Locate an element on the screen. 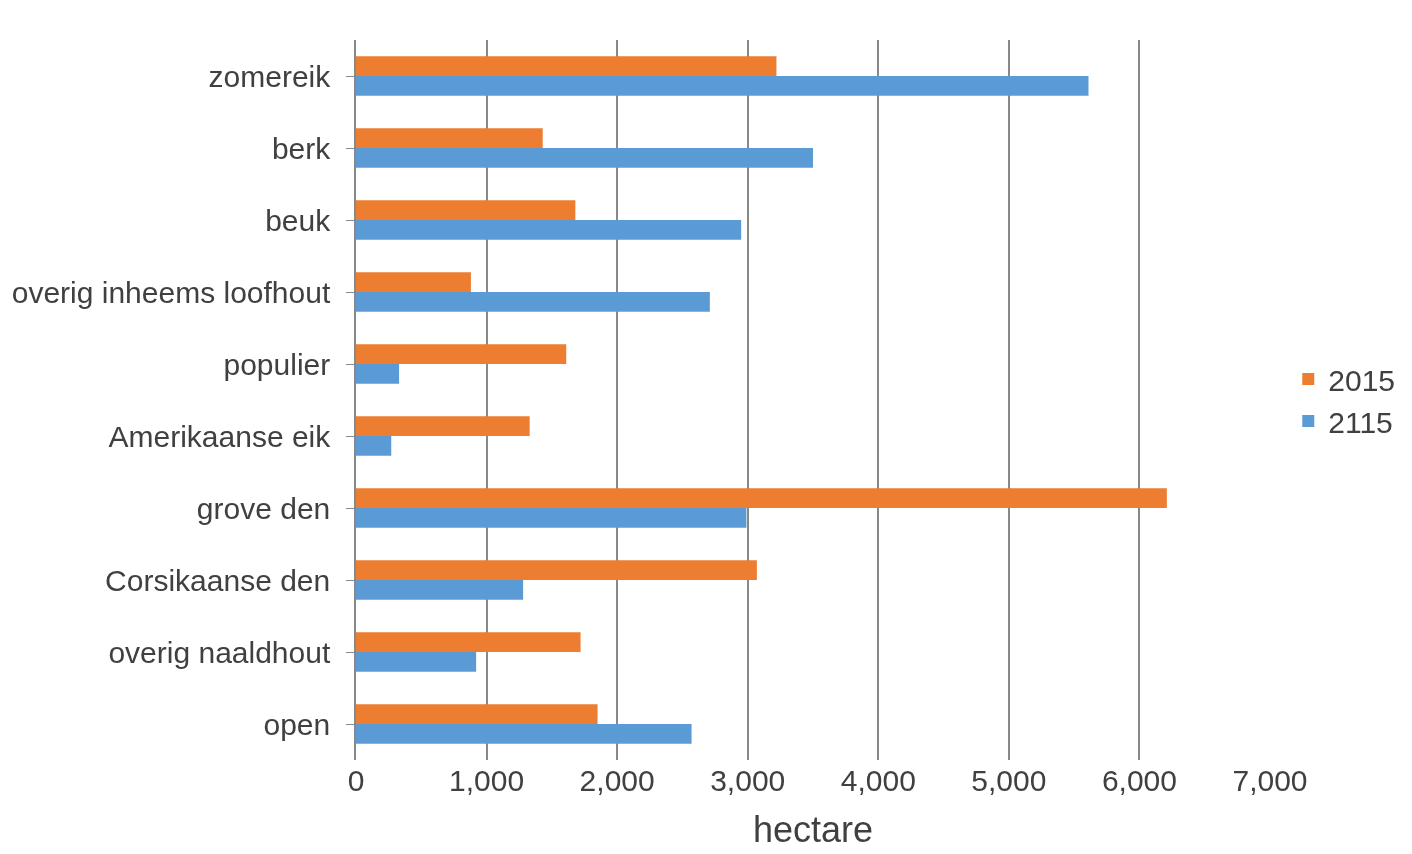 The height and width of the screenshot is (854, 1412). x-tick-label: 1,000 is located at coordinates (487, 780).